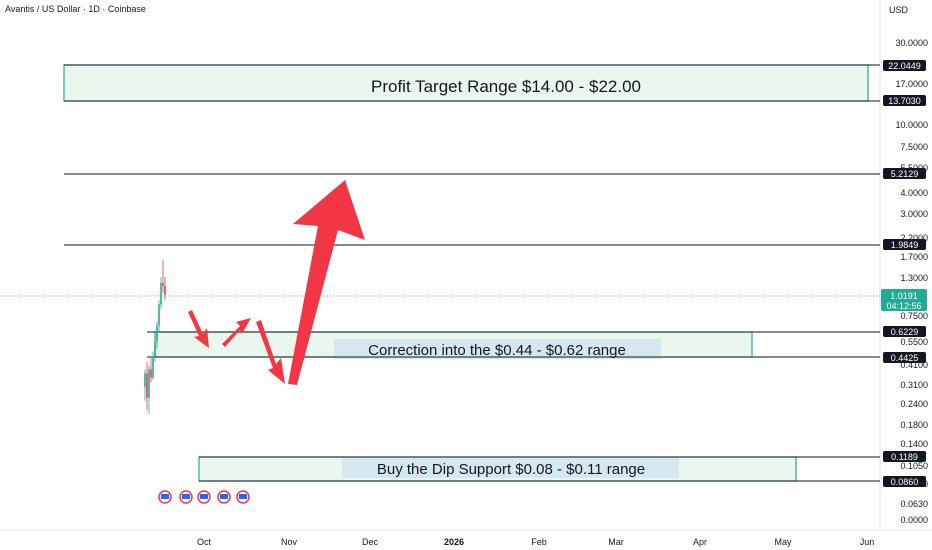 This screenshot has width=932, height=550. I want to click on axis-tick: 7.5000, so click(914, 147).